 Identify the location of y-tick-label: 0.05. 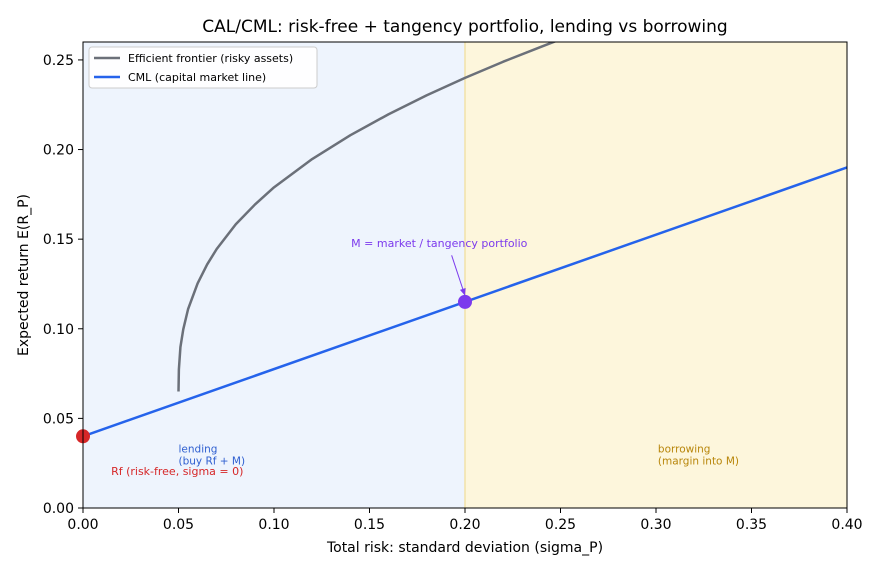
(58, 419).